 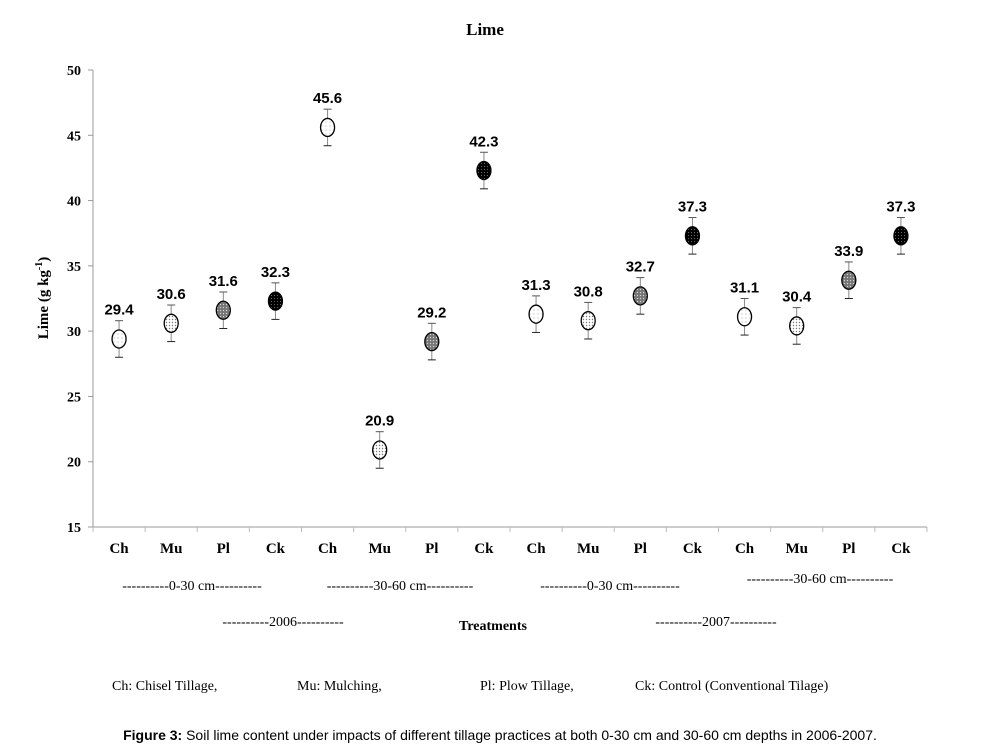 What do you see at coordinates (164, 686) in the screenshot?
I see `legend-entry: Ch: Chisel Tillage,` at bounding box center [164, 686].